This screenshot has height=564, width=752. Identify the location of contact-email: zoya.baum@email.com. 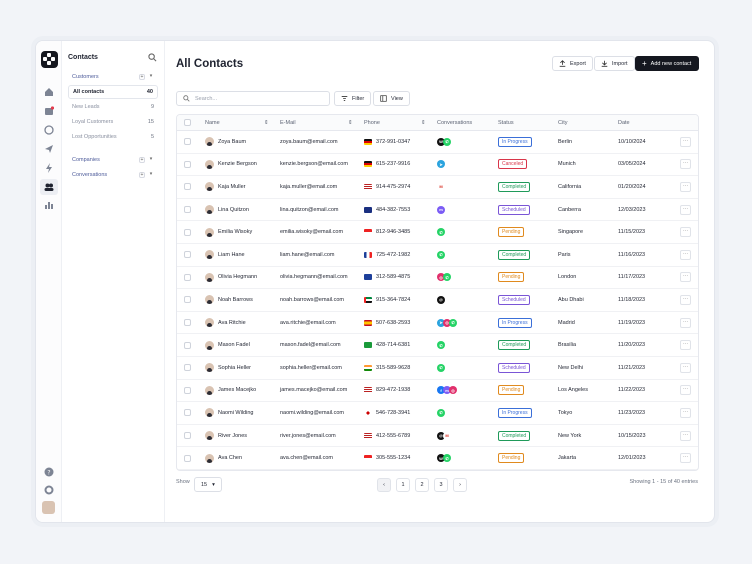
(309, 141).